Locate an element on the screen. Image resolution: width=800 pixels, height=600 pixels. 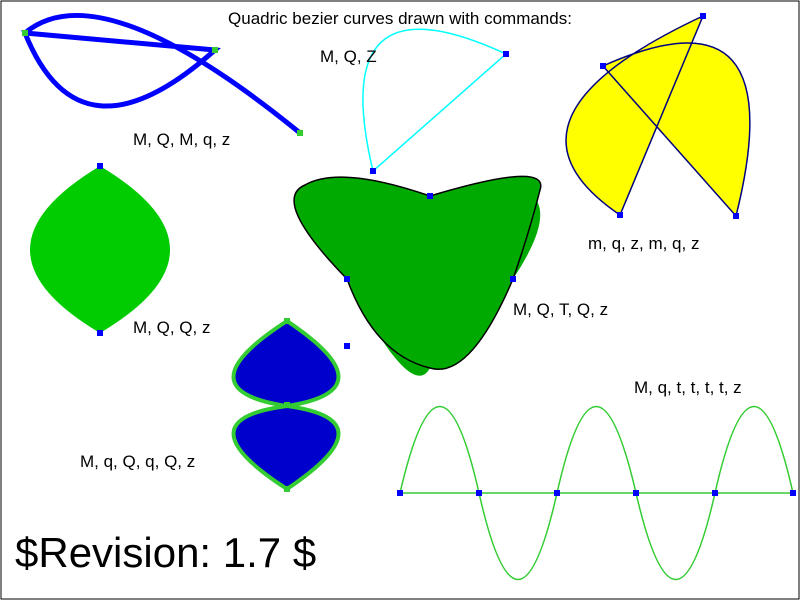
shape-m-q-z-m-q-z is located at coordinates (658, 116).